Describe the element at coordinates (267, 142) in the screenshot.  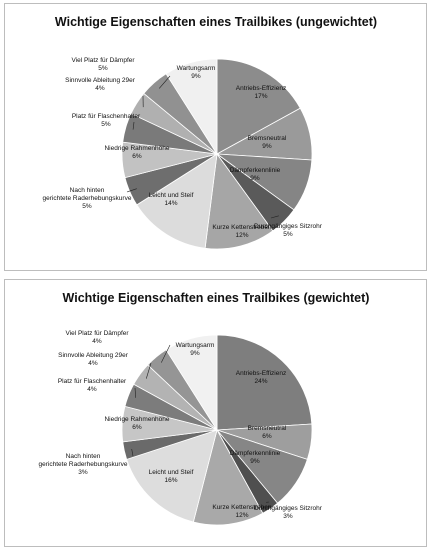
I see `slice-label-bremsneutral: Bremsneutral 9%` at that location.